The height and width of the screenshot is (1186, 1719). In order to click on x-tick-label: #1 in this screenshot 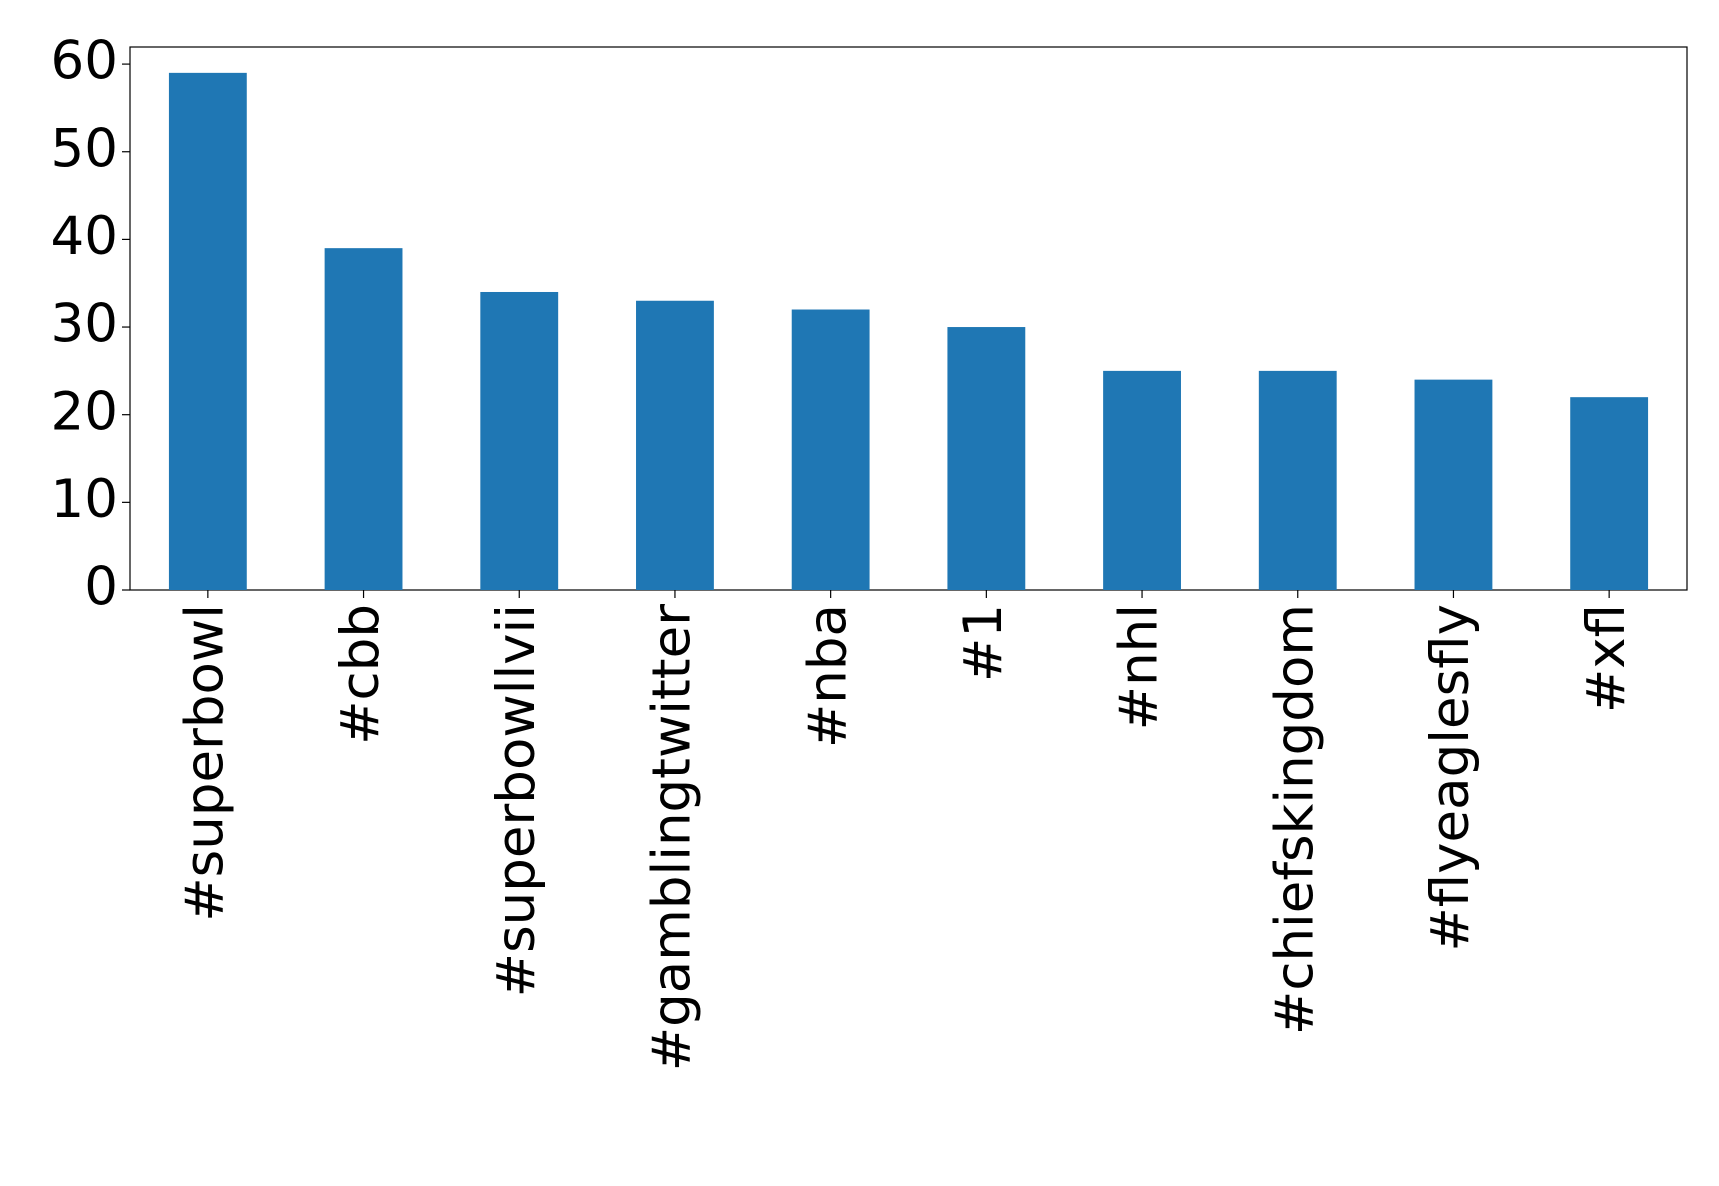, I will do `click(983, 643)`.